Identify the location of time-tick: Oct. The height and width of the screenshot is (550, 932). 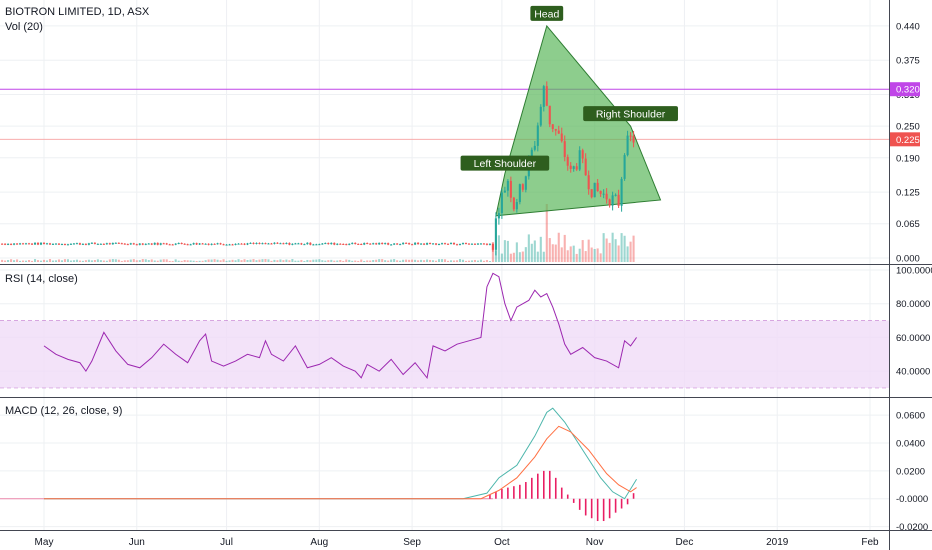
(502, 542).